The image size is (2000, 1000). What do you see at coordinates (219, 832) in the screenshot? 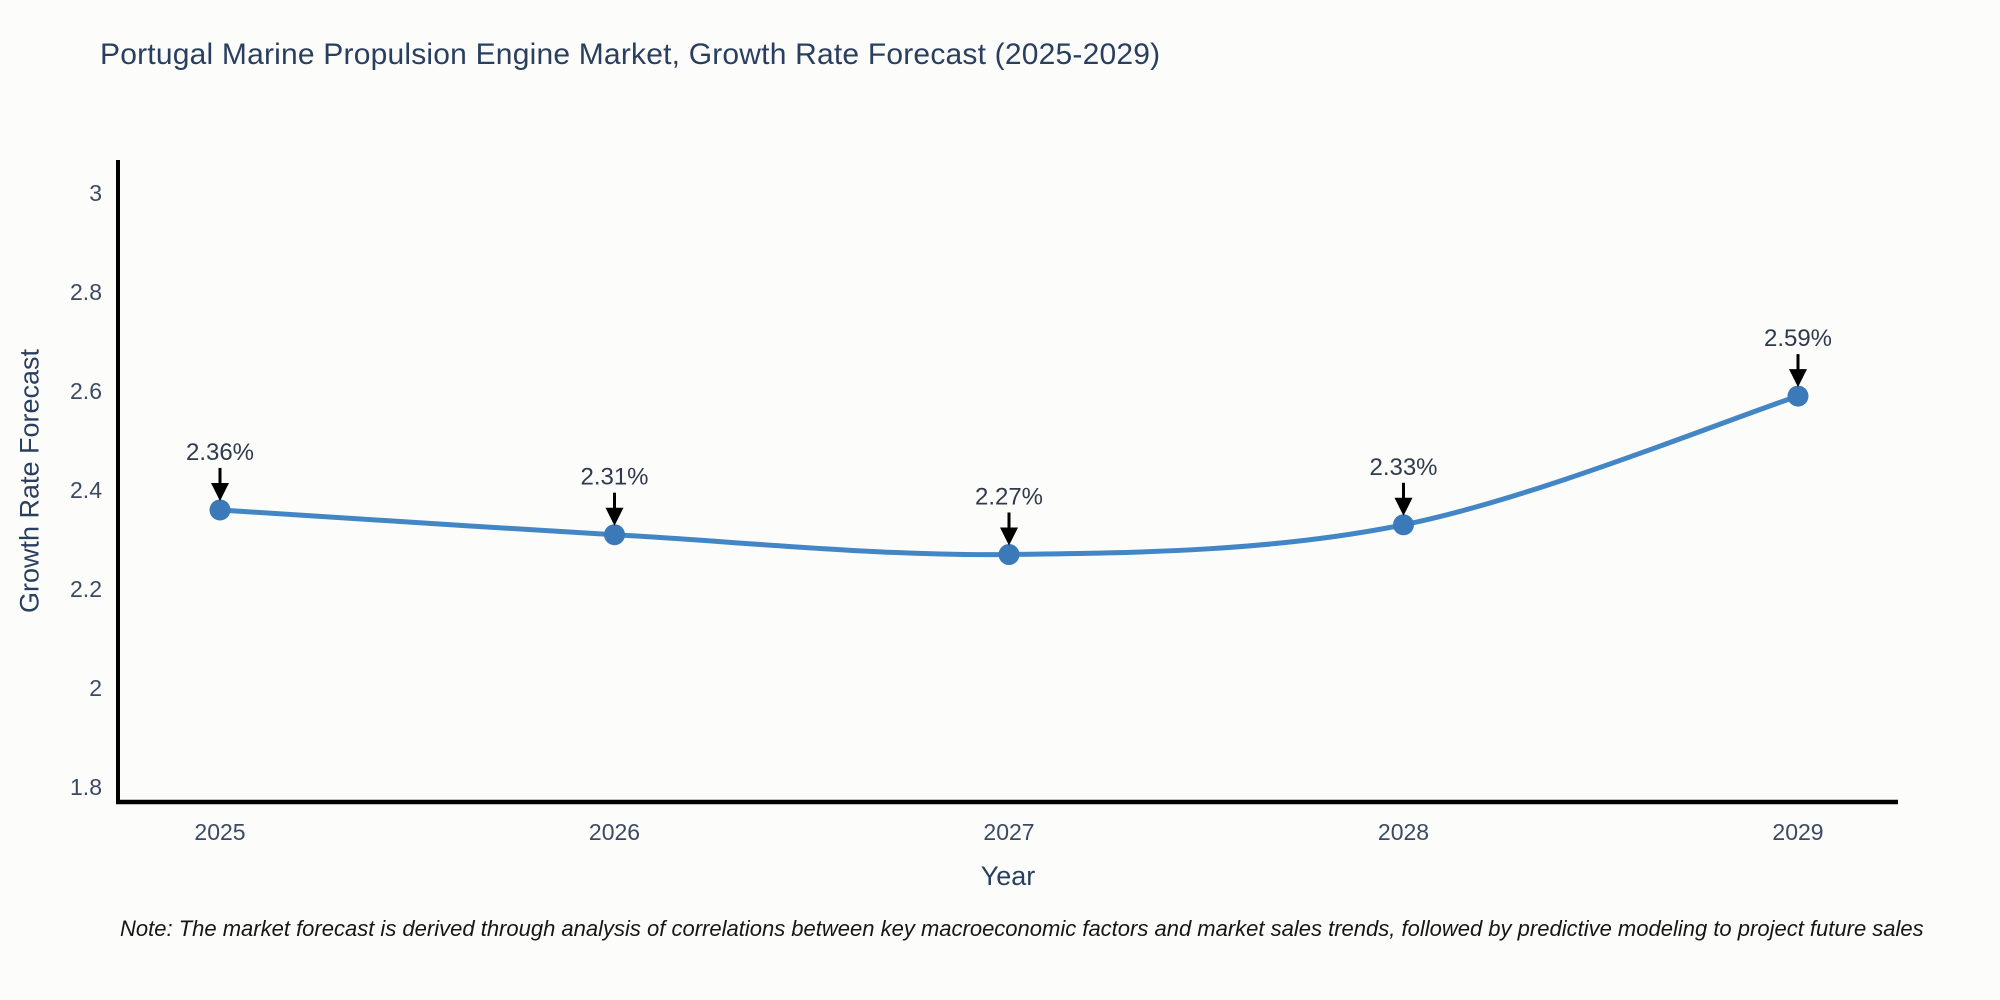
I see `x-tick-label: 2025` at bounding box center [219, 832].